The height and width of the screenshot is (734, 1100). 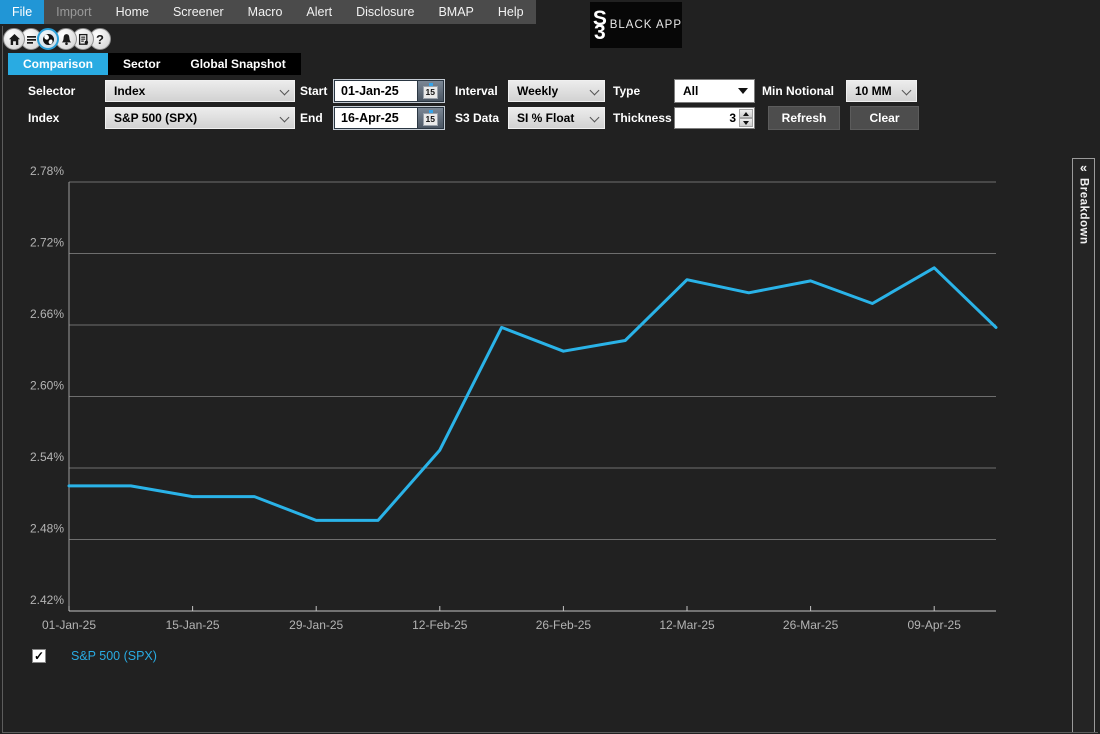 I want to click on question-glyph: ?, so click(x=100, y=39).